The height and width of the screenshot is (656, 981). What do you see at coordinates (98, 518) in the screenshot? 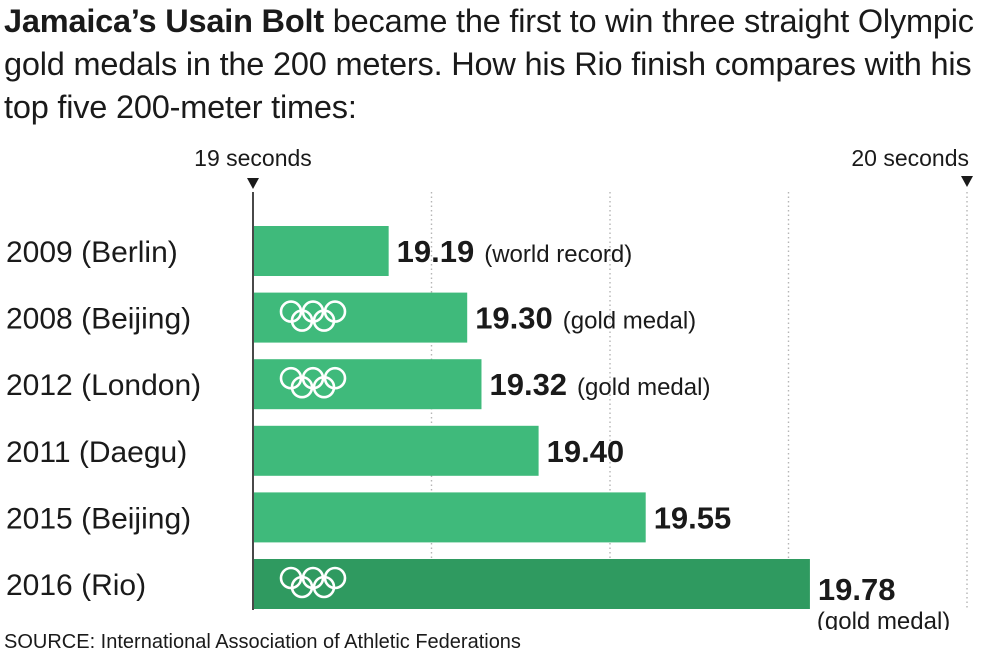
I see `category-label: 2015 (Beijing)` at bounding box center [98, 518].